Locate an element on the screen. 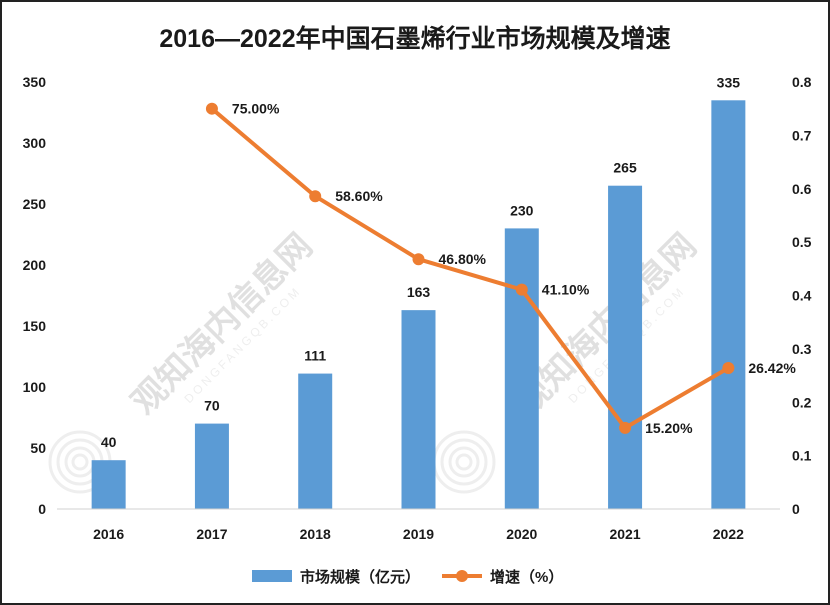  bar-value-label: 163 is located at coordinates (419, 292).